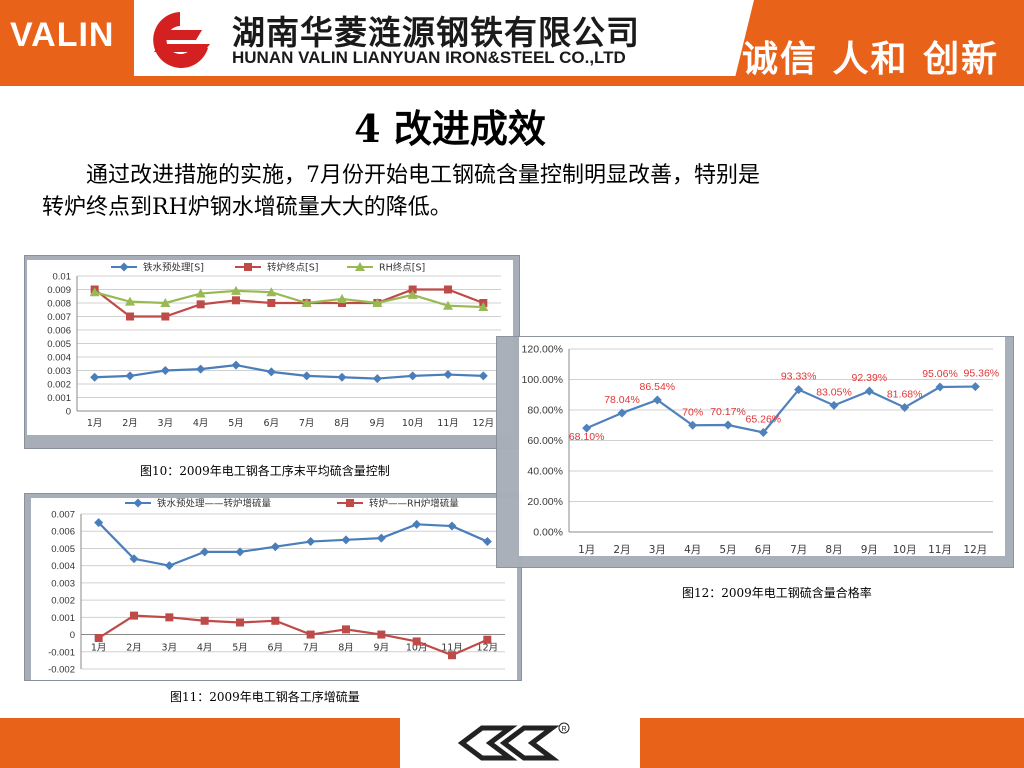 Image resolution: width=1024 pixels, height=768 pixels. What do you see at coordinates (62, 277) in the screenshot?
I see `y-tick-label: 0.01` at bounding box center [62, 277].